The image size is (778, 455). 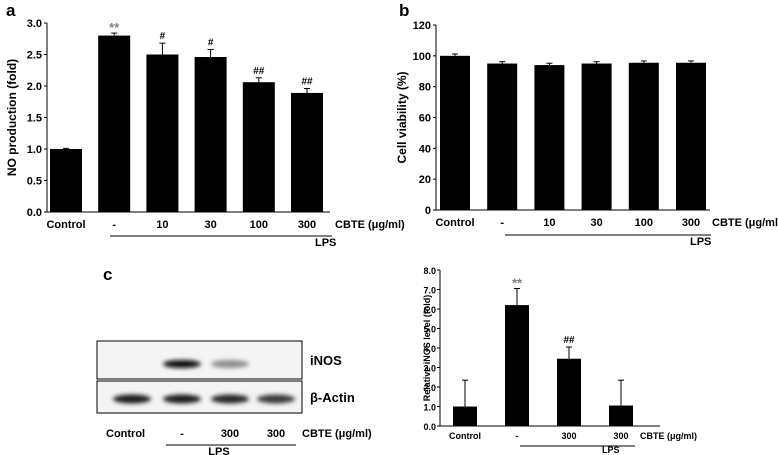 I want to click on panel-c-category-label: Control, so click(x=465, y=436).